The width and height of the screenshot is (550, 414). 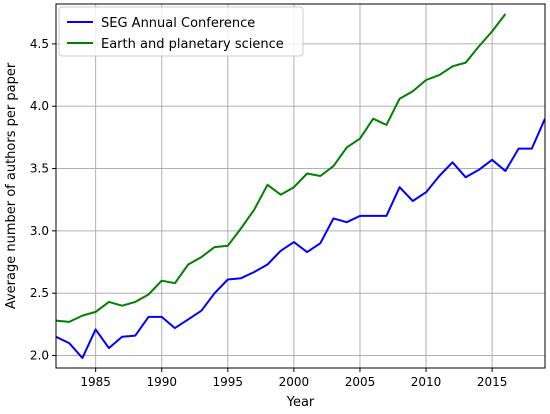 I want to click on y-tick-label: 4.5, so click(x=39, y=44).